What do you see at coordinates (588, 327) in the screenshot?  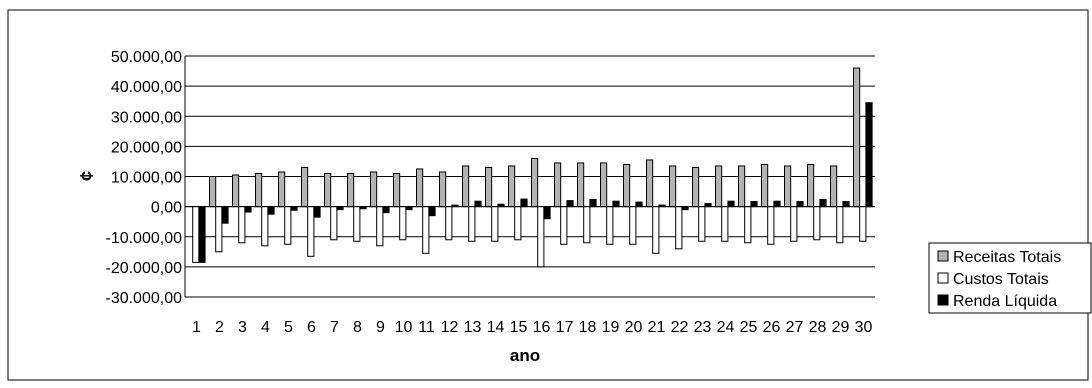 I see `x-tick-label: 18` at bounding box center [588, 327].